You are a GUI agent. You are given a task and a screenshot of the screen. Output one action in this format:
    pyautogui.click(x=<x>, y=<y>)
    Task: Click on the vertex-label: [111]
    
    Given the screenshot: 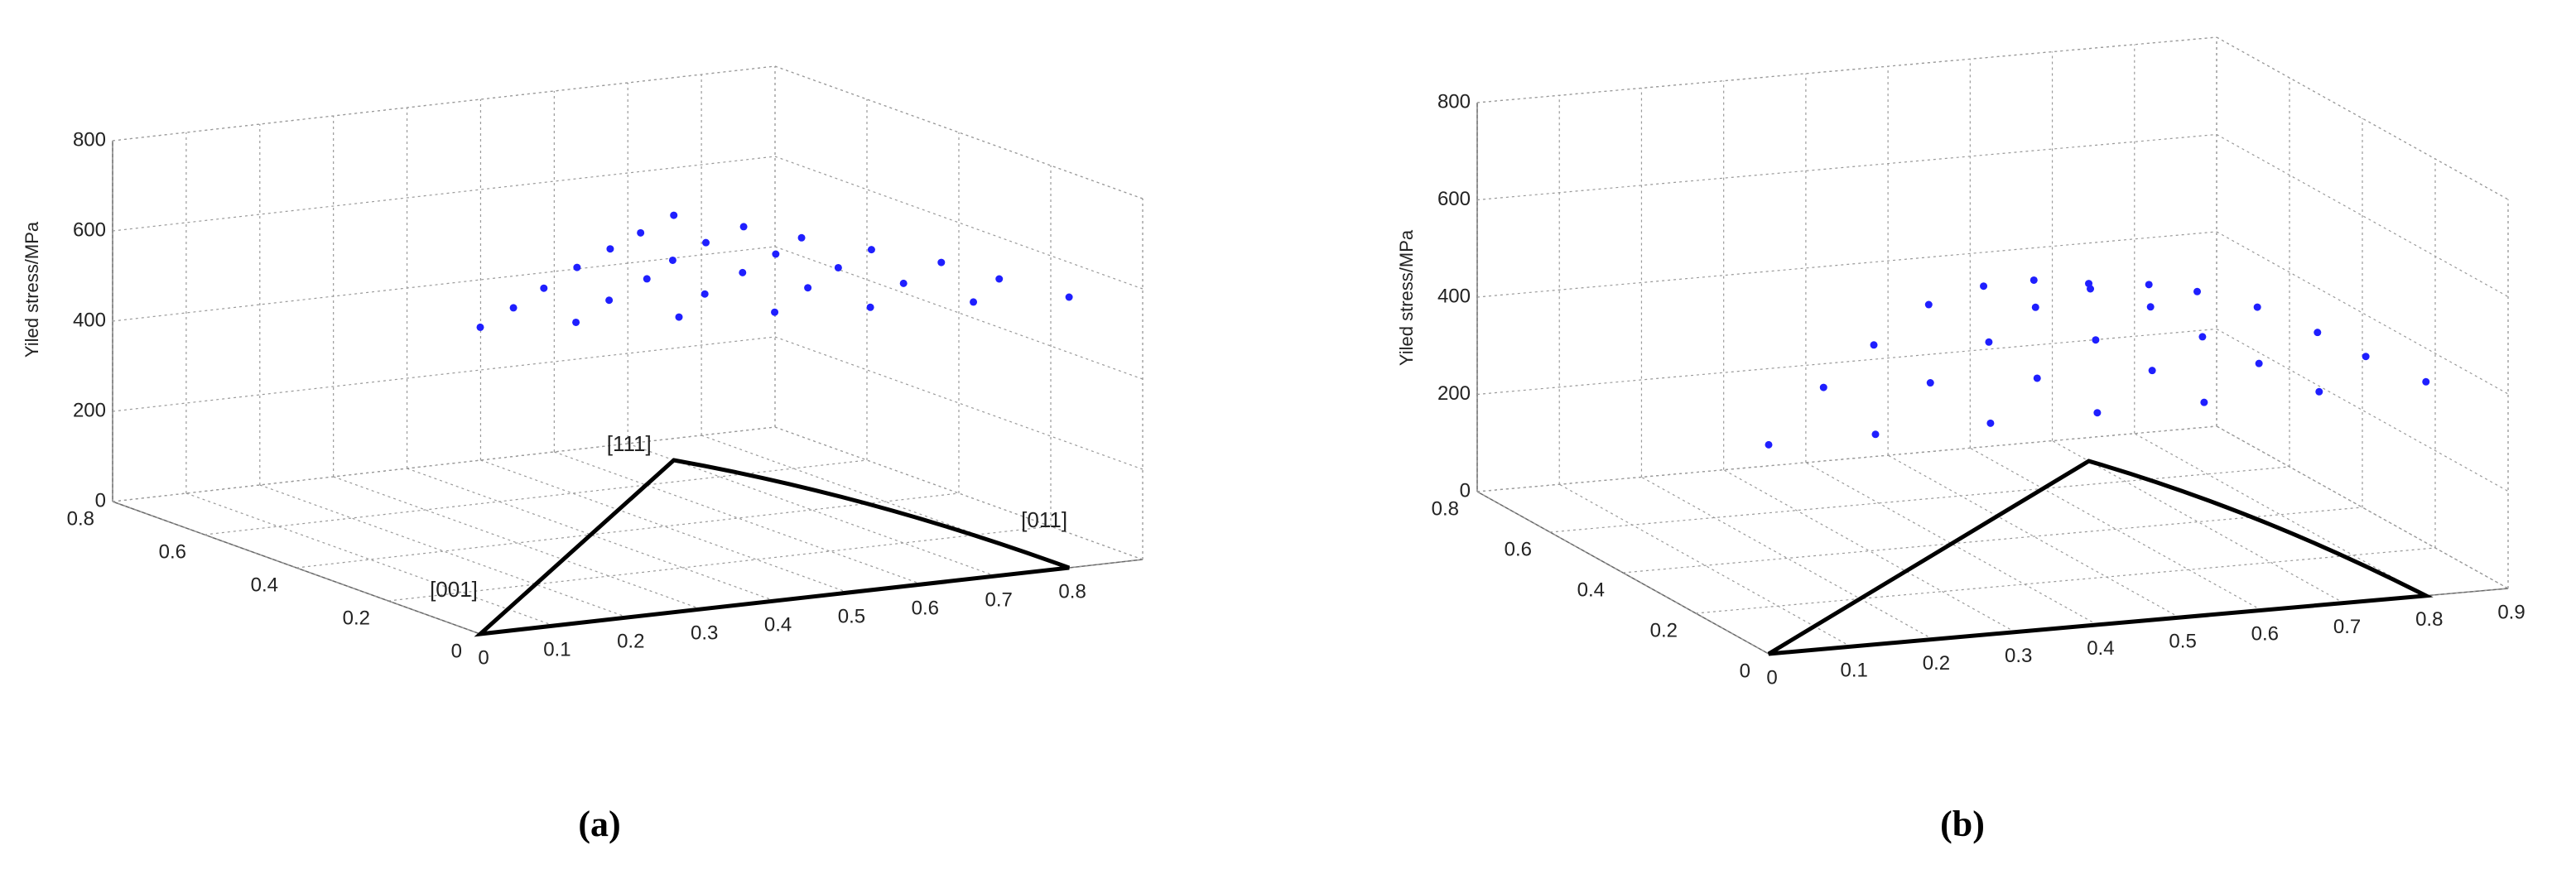 What is the action you would take?
    pyautogui.click(x=629, y=444)
    